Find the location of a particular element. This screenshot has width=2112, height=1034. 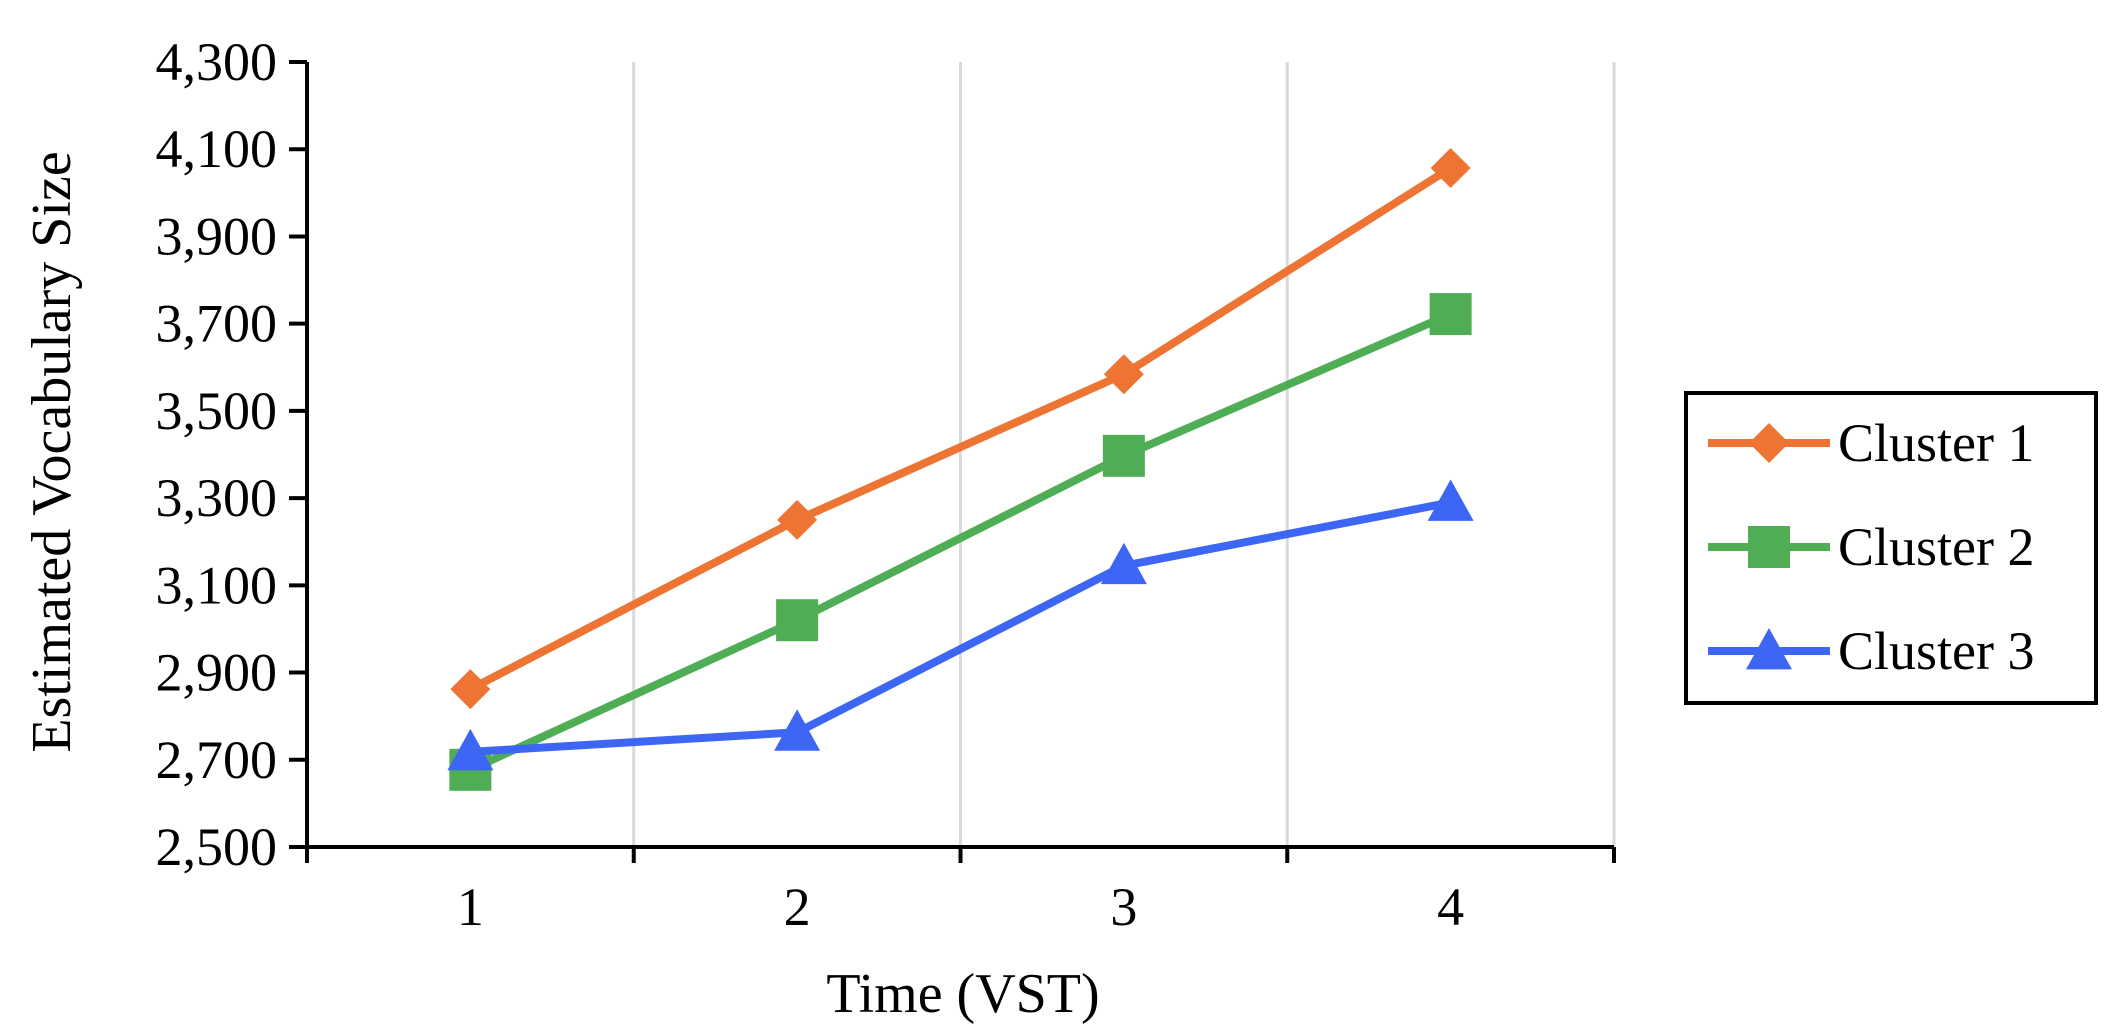

legend-item: Cluster 3 is located at coordinates (1871, 651).